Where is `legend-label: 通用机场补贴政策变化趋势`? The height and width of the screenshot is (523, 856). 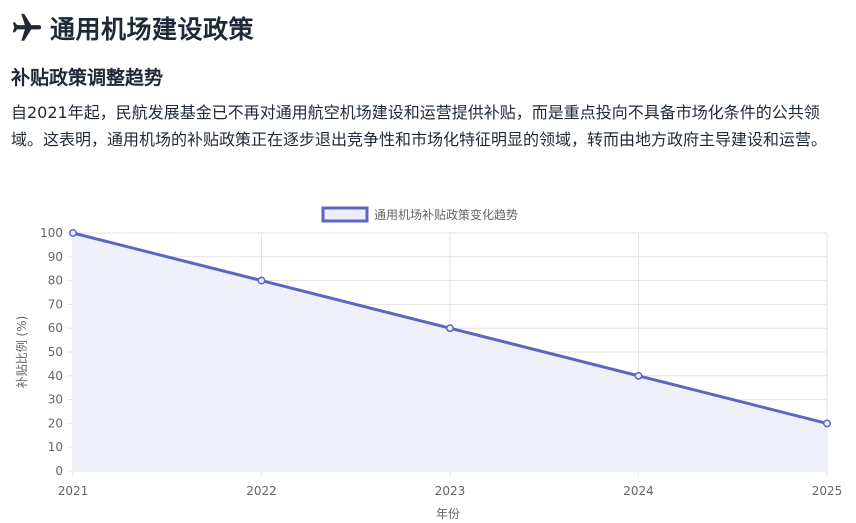 legend-label: 通用机场补贴政策变化趋势 is located at coordinates (446, 214).